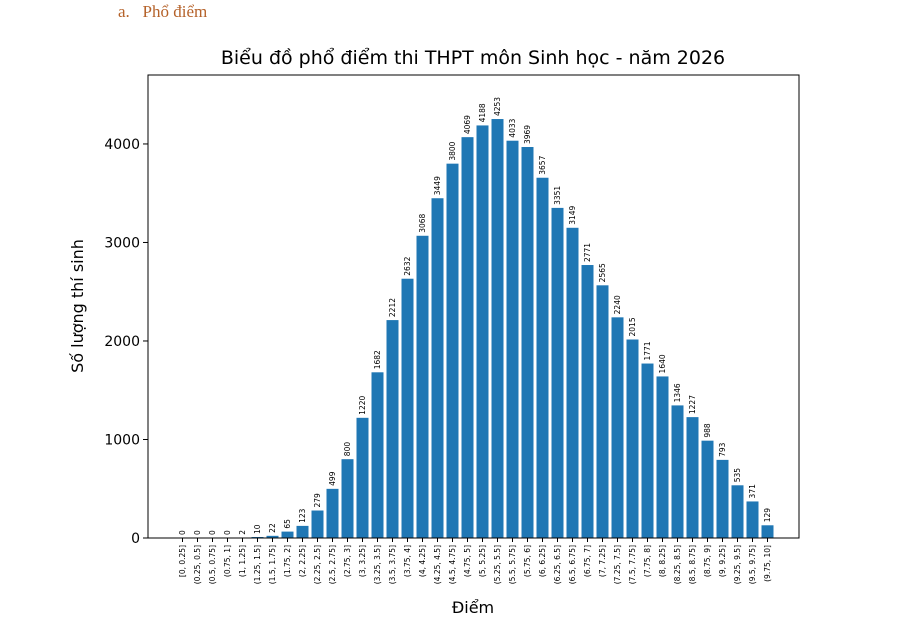 Image resolution: width=909 pixels, height=628 pixels. Describe the element at coordinates (332, 478) in the screenshot. I see `bar-value-label: 499` at that location.